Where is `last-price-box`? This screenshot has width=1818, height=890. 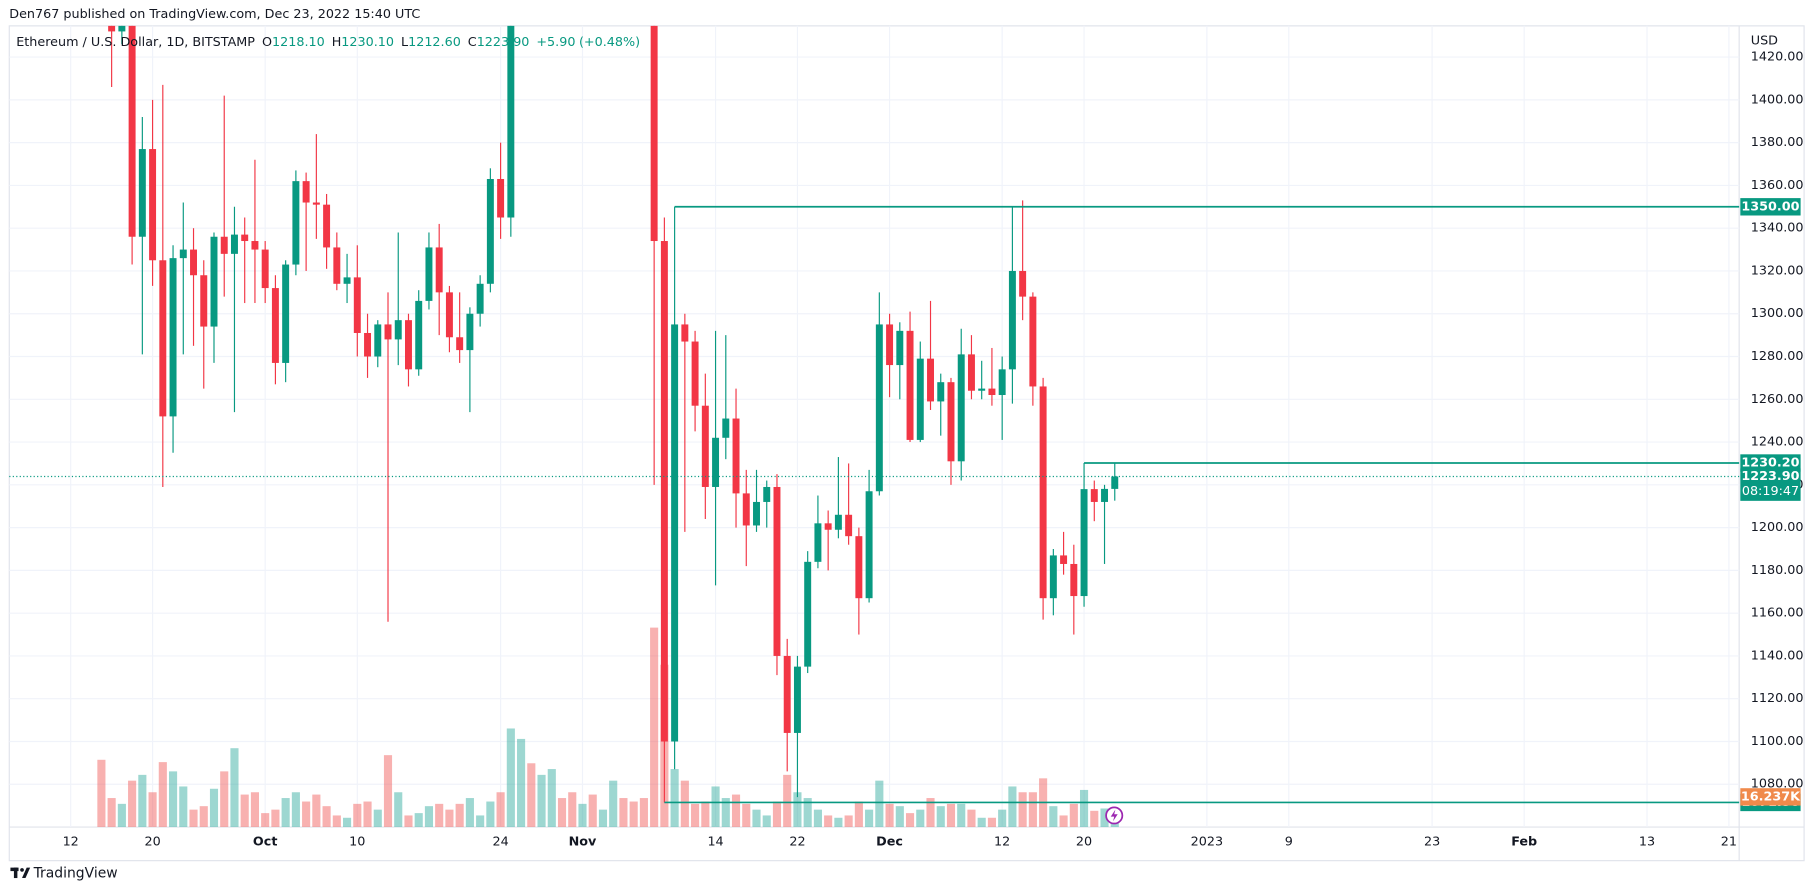 last-price-box is located at coordinates (1770, 484).